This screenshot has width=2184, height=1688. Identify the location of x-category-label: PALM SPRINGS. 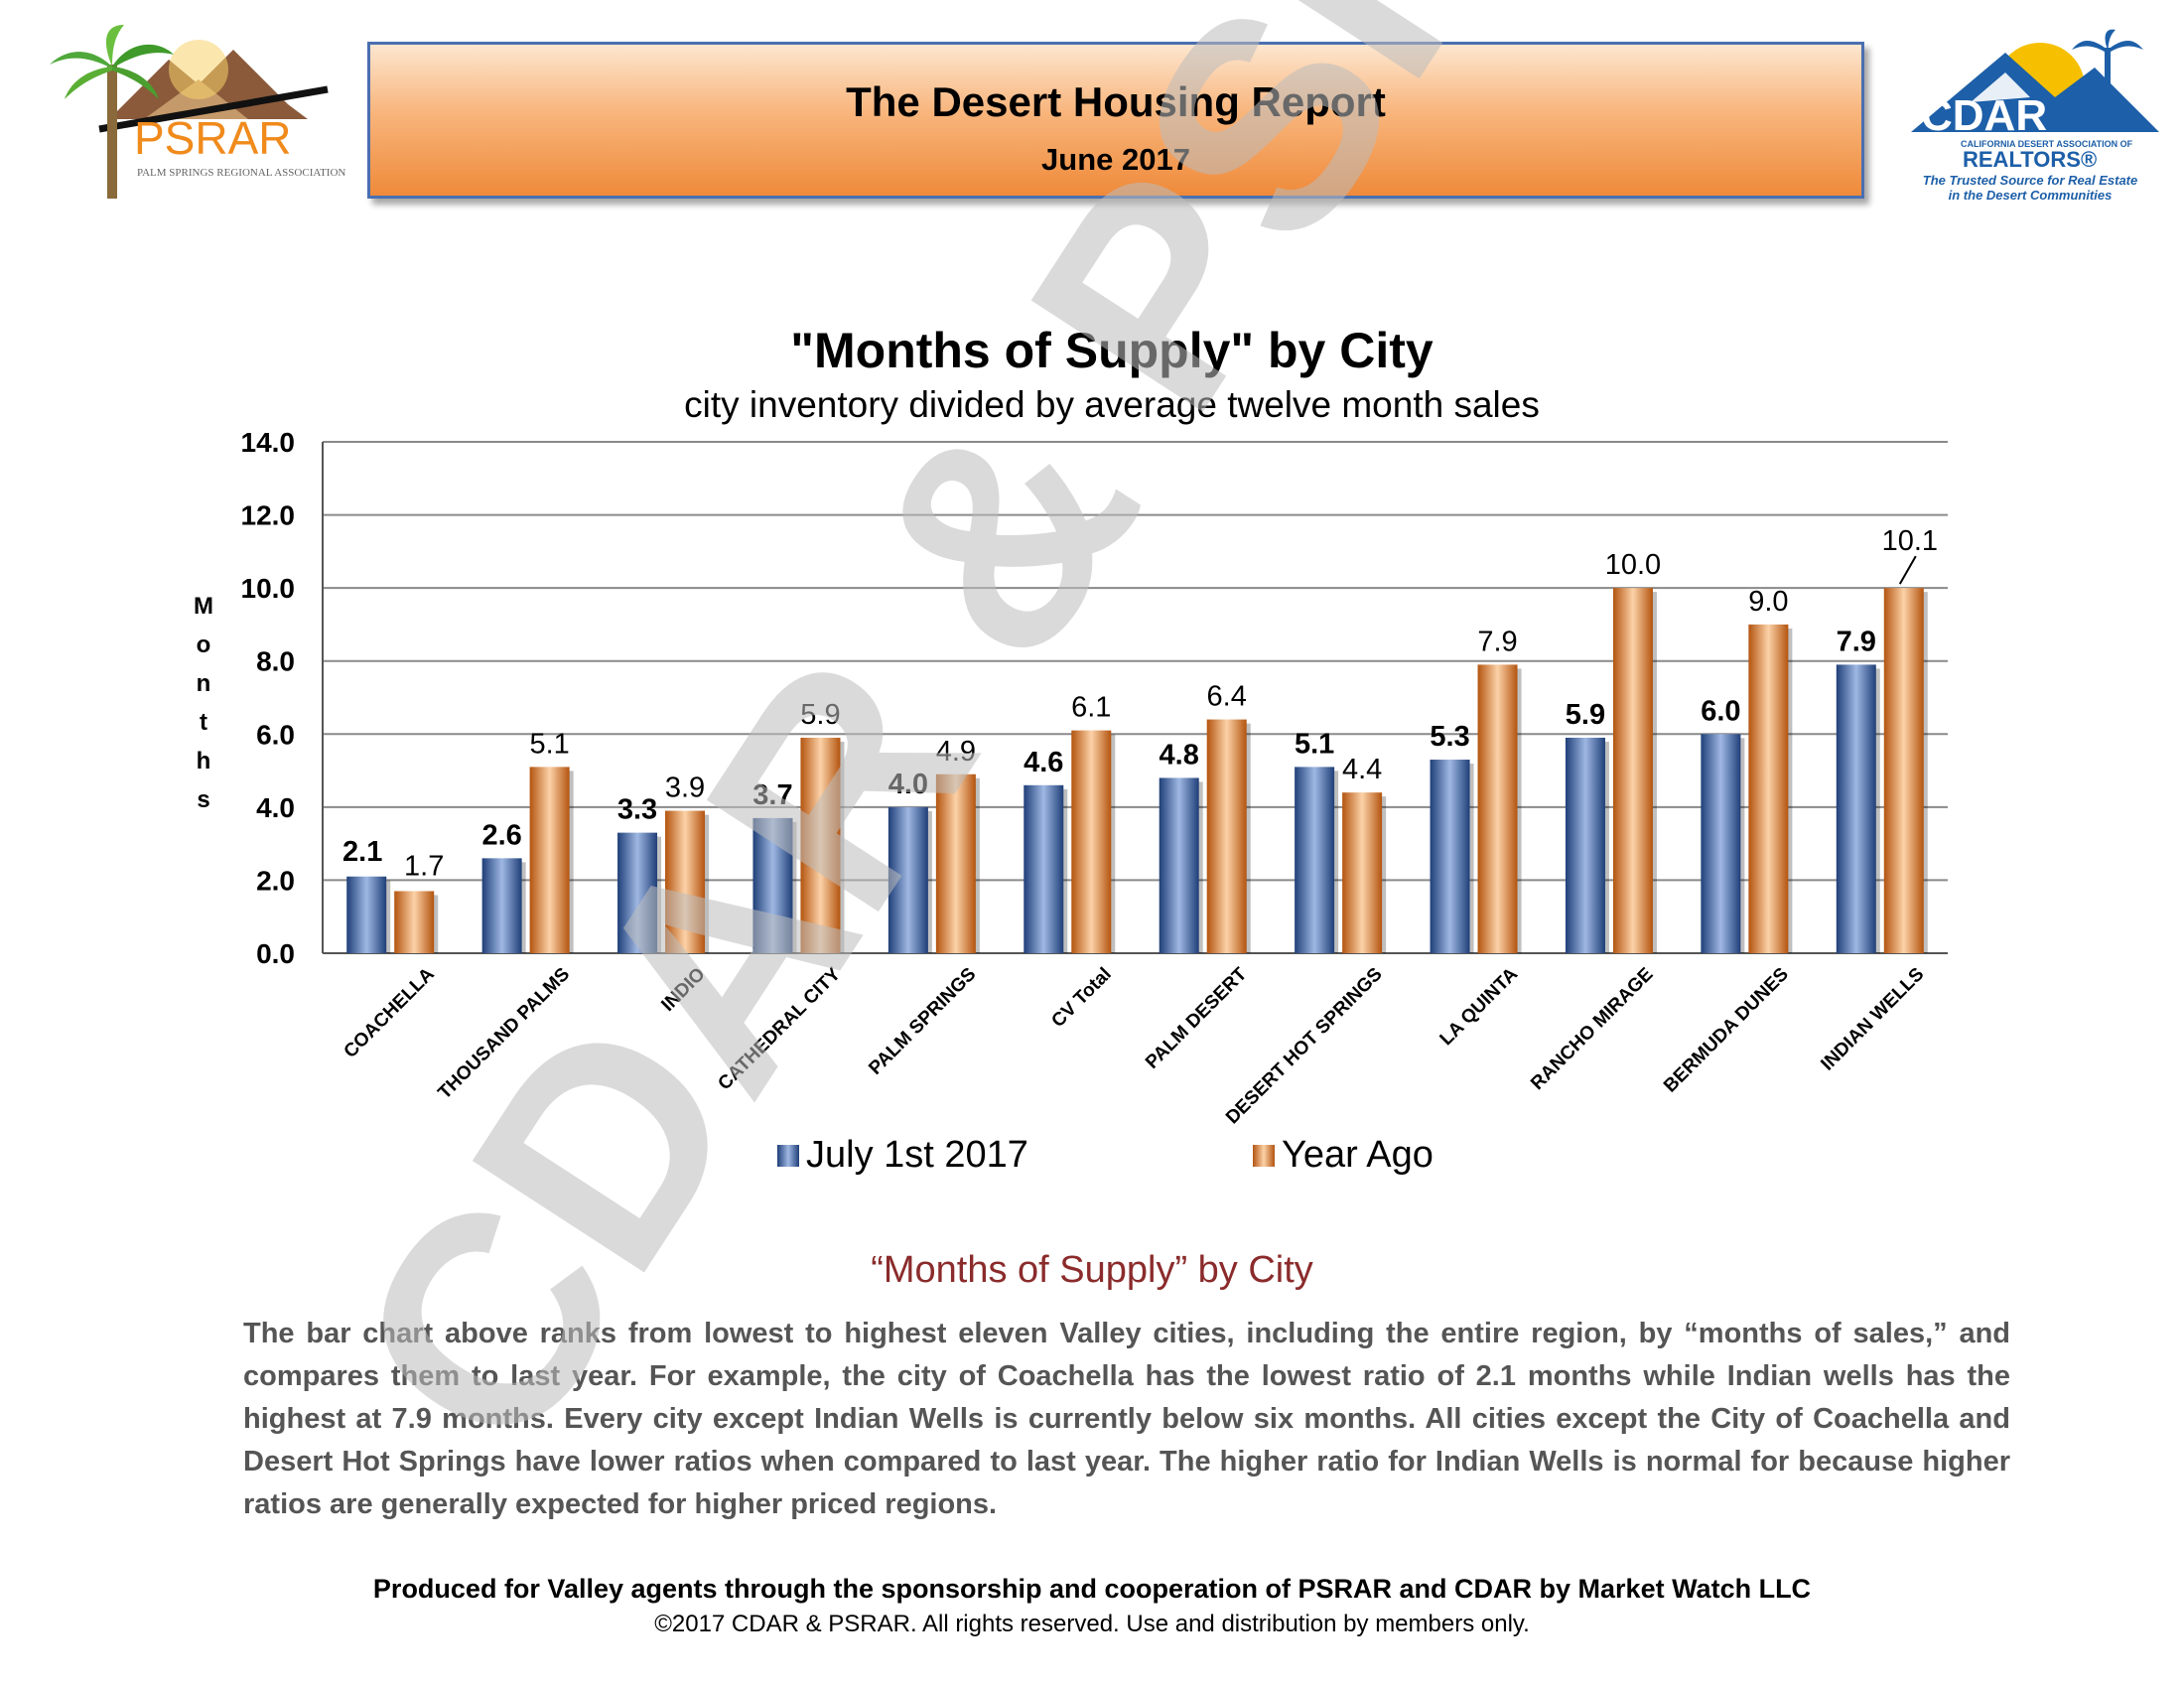
(922, 1021).